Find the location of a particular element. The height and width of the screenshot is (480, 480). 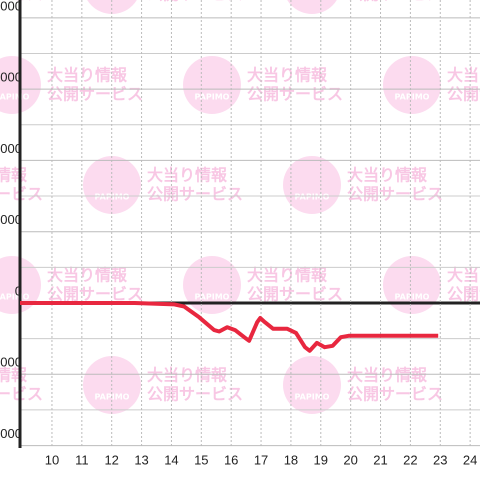

y-tick-label: 20,000 is located at coordinates (11, 148).